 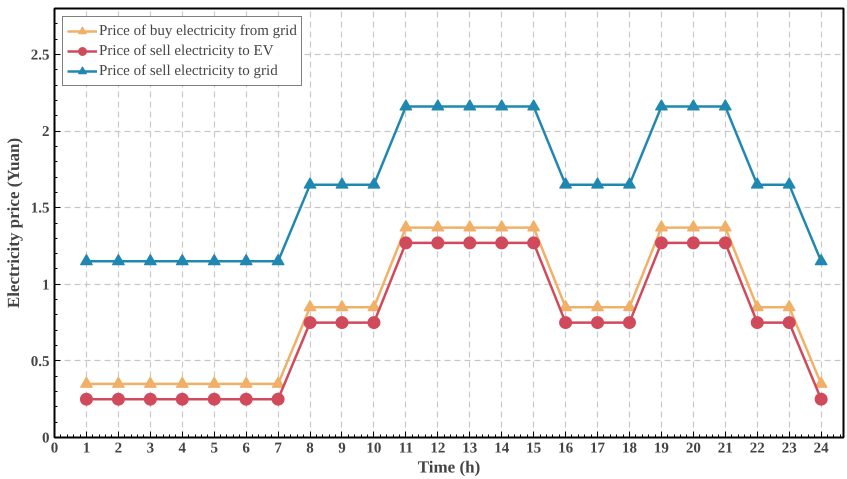 I want to click on x-tick-label: 11, so click(x=405, y=448).